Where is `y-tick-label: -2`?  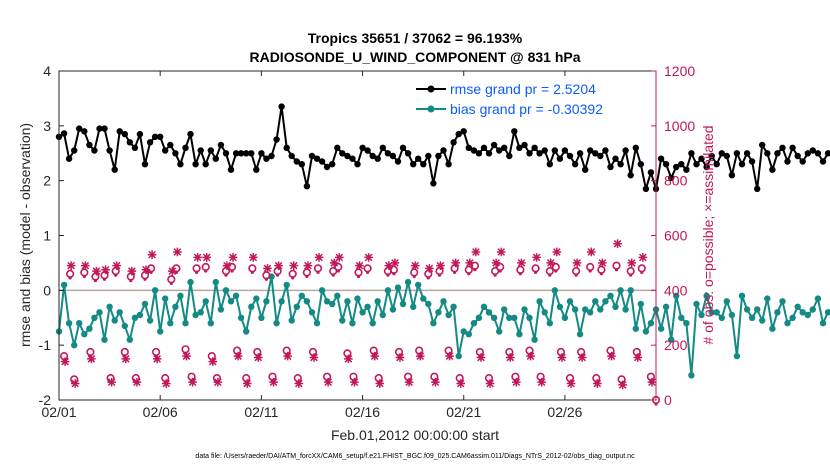
y-tick-label: -2 is located at coordinates (45, 400).